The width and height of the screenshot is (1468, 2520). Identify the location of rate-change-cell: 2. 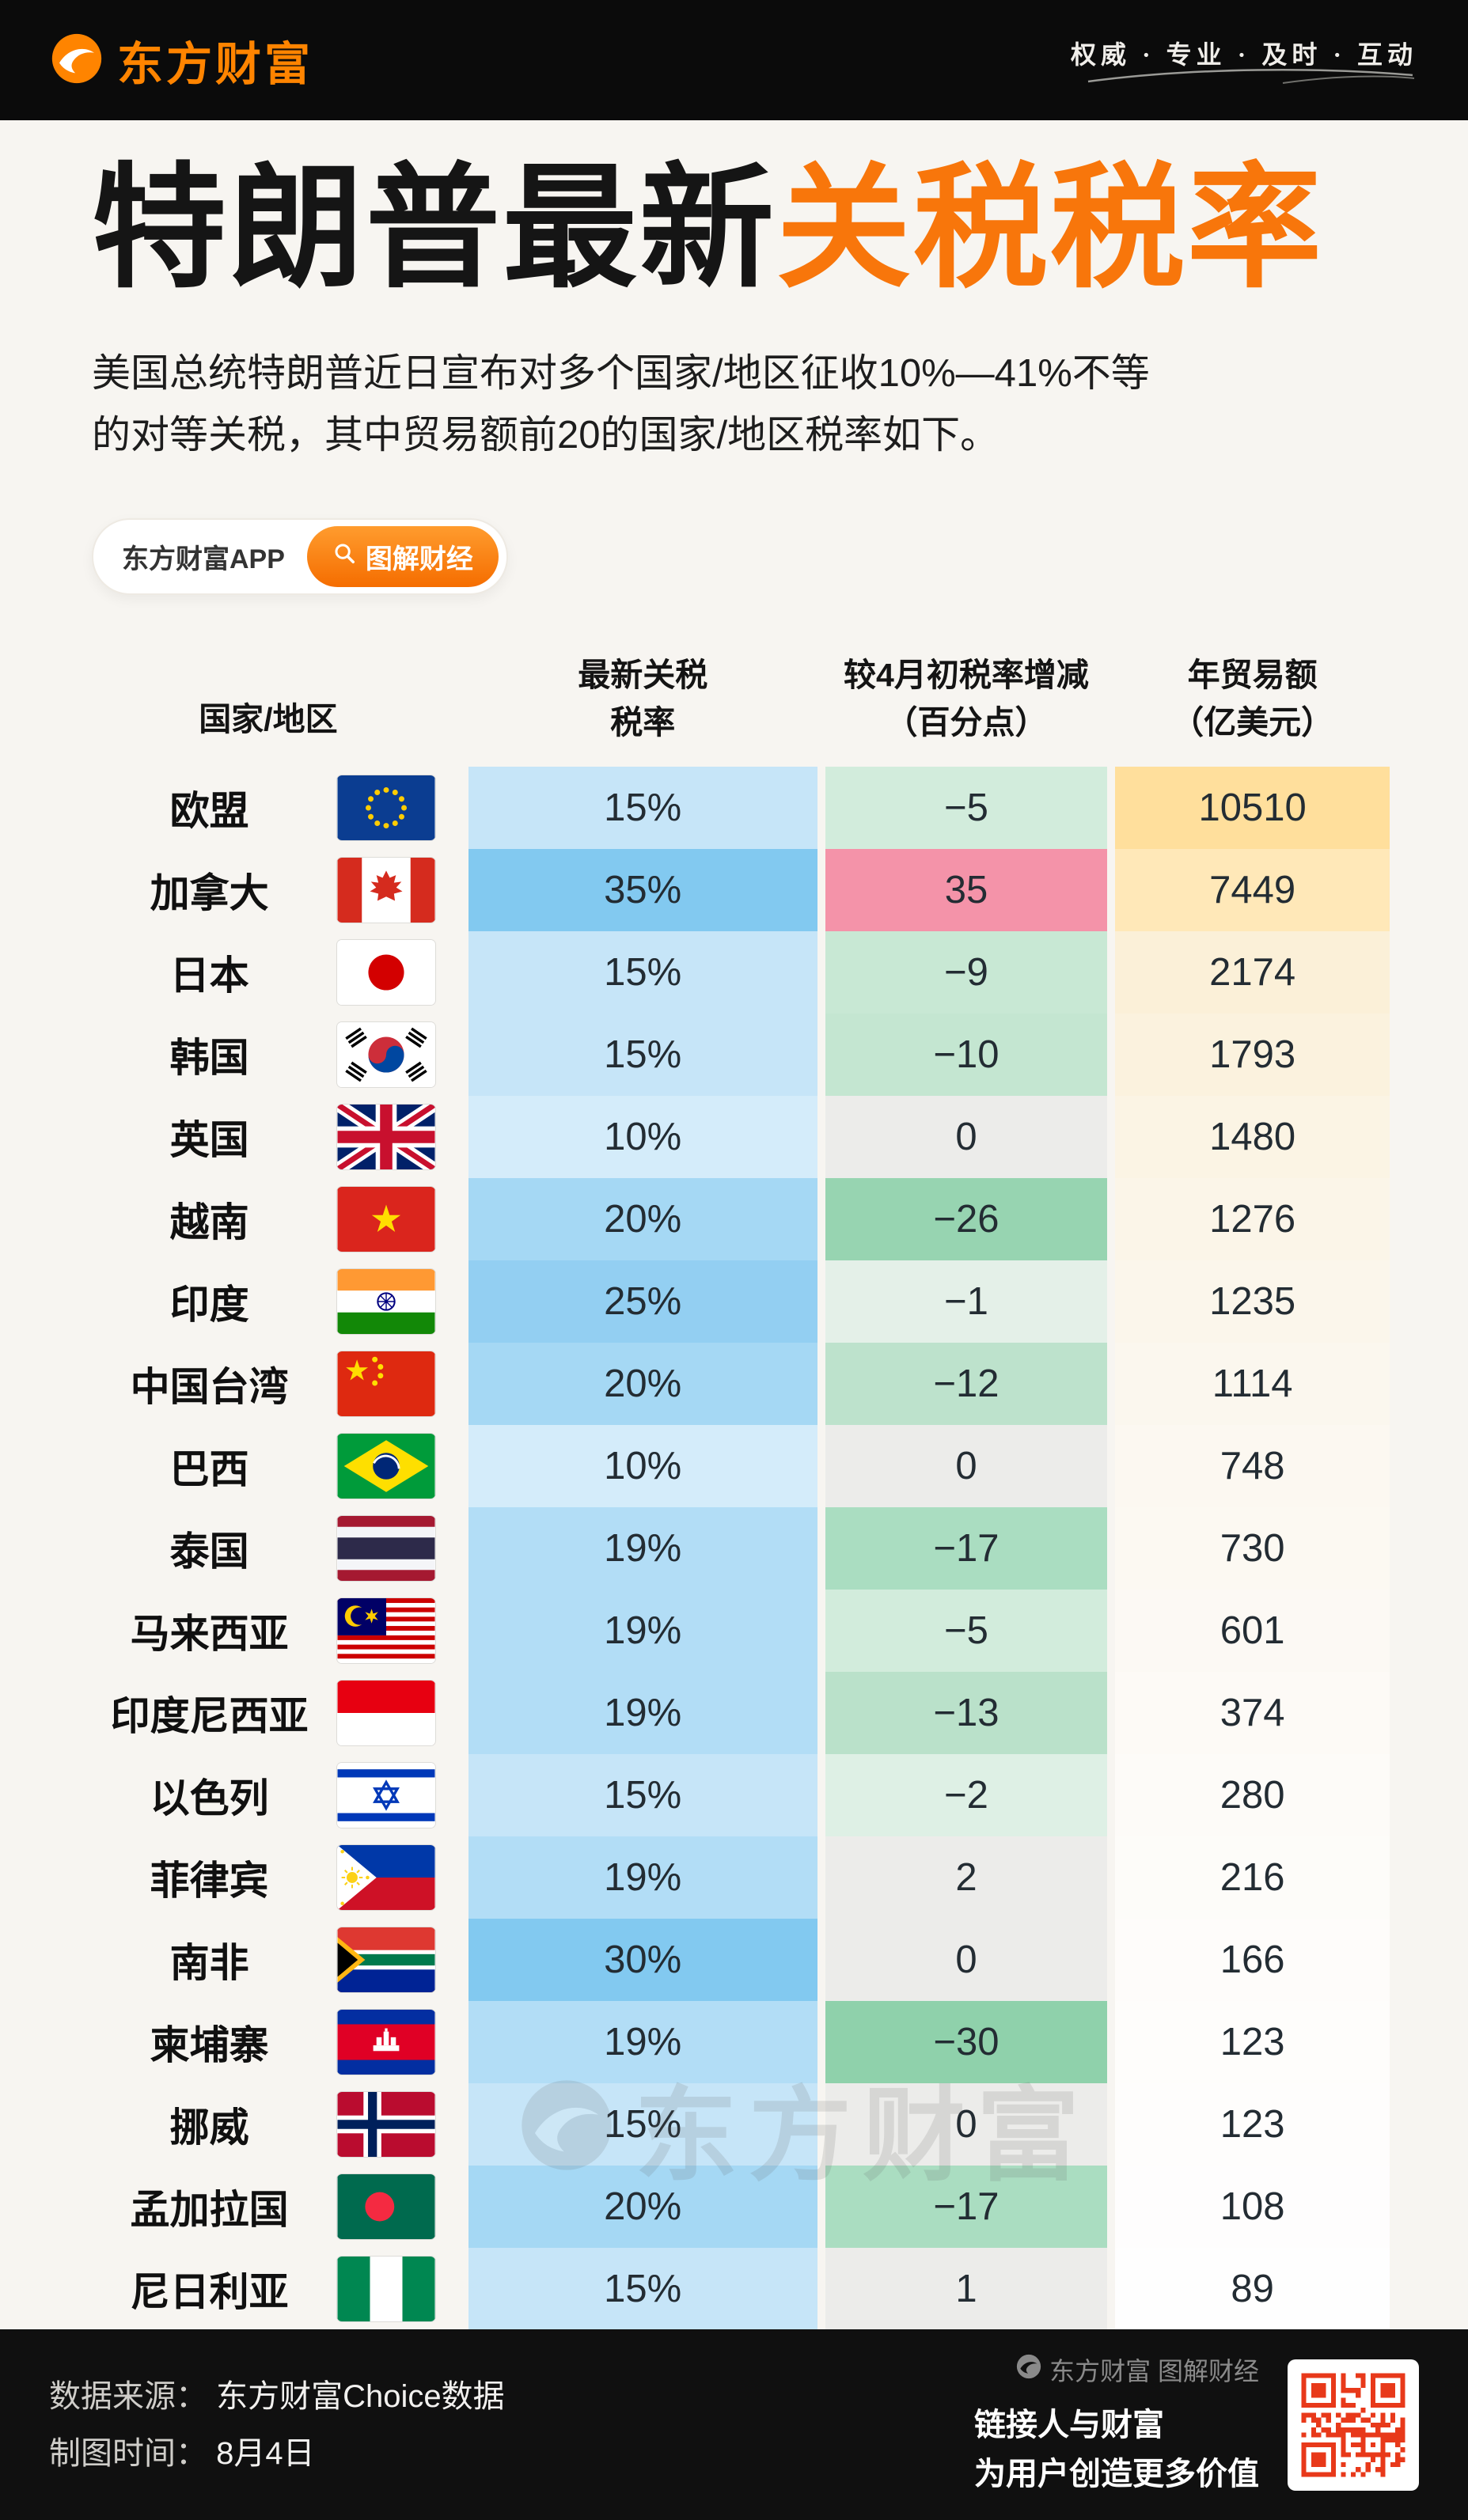
(966, 1877).